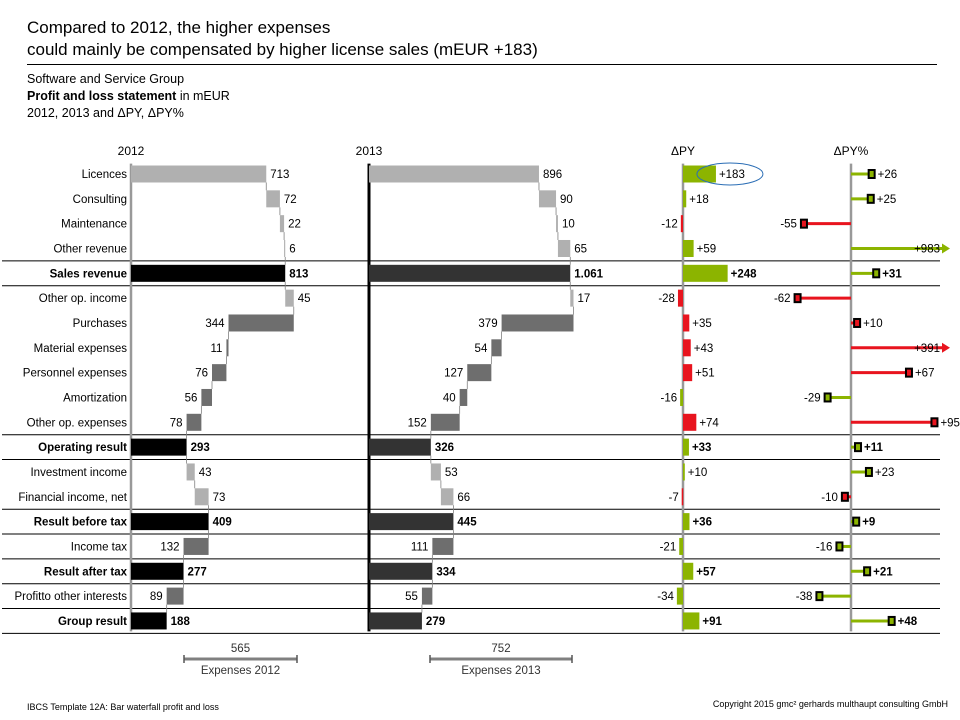  What do you see at coordinates (707, 249) in the screenshot?
I see `value-label-delta-py: +59` at bounding box center [707, 249].